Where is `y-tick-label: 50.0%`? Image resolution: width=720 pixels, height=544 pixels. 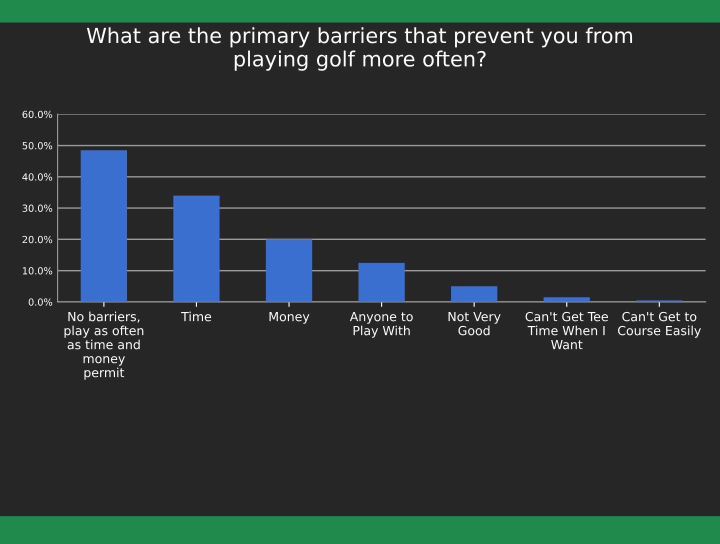 y-tick-label: 50.0% is located at coordinates (37, 146).